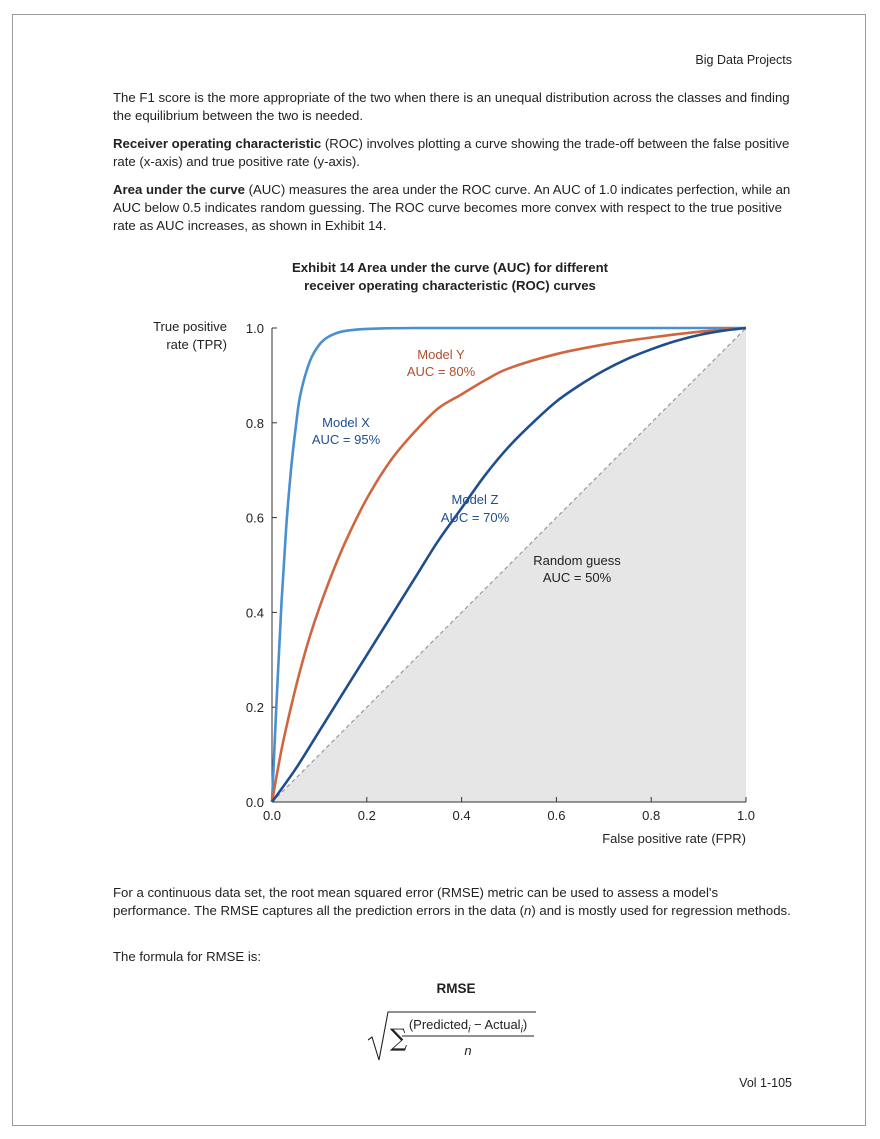 This screenshot has width=880, height=1139. Describe the element at coordinates (441, 371) in the screenshot. I see `model-y-auc-label: AUC = 80%` at that location.